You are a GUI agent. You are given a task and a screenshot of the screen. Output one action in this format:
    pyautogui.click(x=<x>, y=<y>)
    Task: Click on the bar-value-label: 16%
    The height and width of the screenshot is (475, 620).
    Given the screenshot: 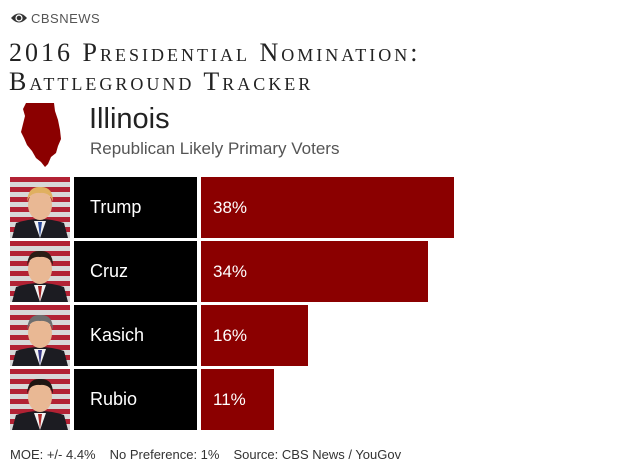 What is the action you would take?
    pyautogui.click(x=230, y=335)
    